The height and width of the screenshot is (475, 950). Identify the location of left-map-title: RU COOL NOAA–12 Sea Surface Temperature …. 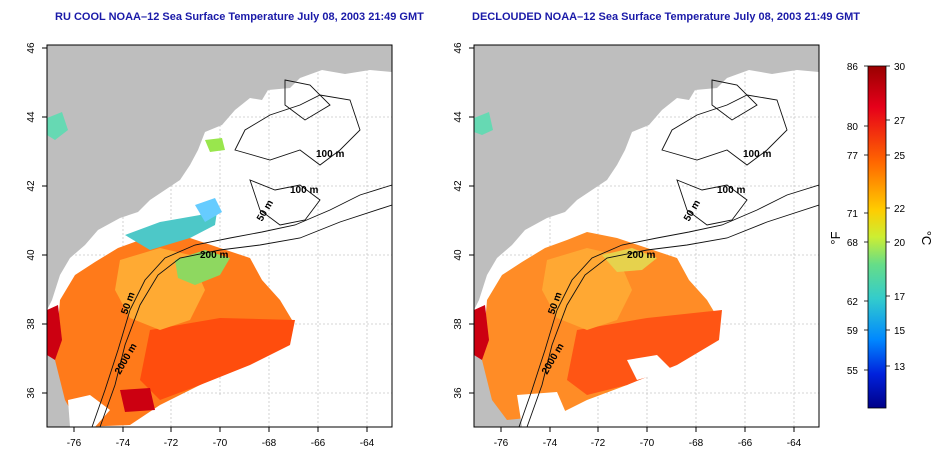
(239, 17).